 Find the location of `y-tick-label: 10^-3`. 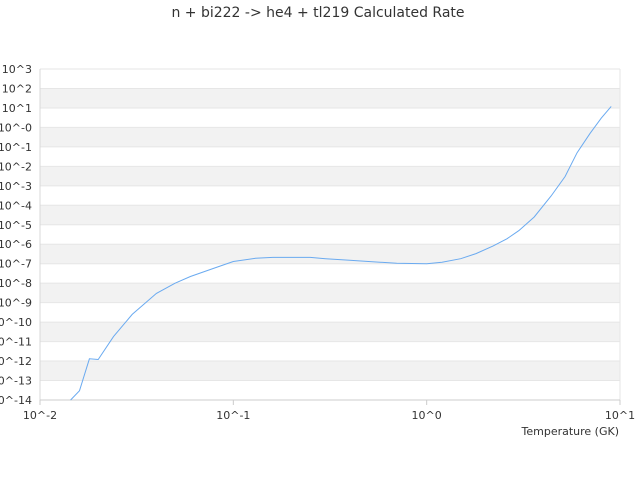

y-tick-label: 10^-3 is located at coordinates (16, 186).